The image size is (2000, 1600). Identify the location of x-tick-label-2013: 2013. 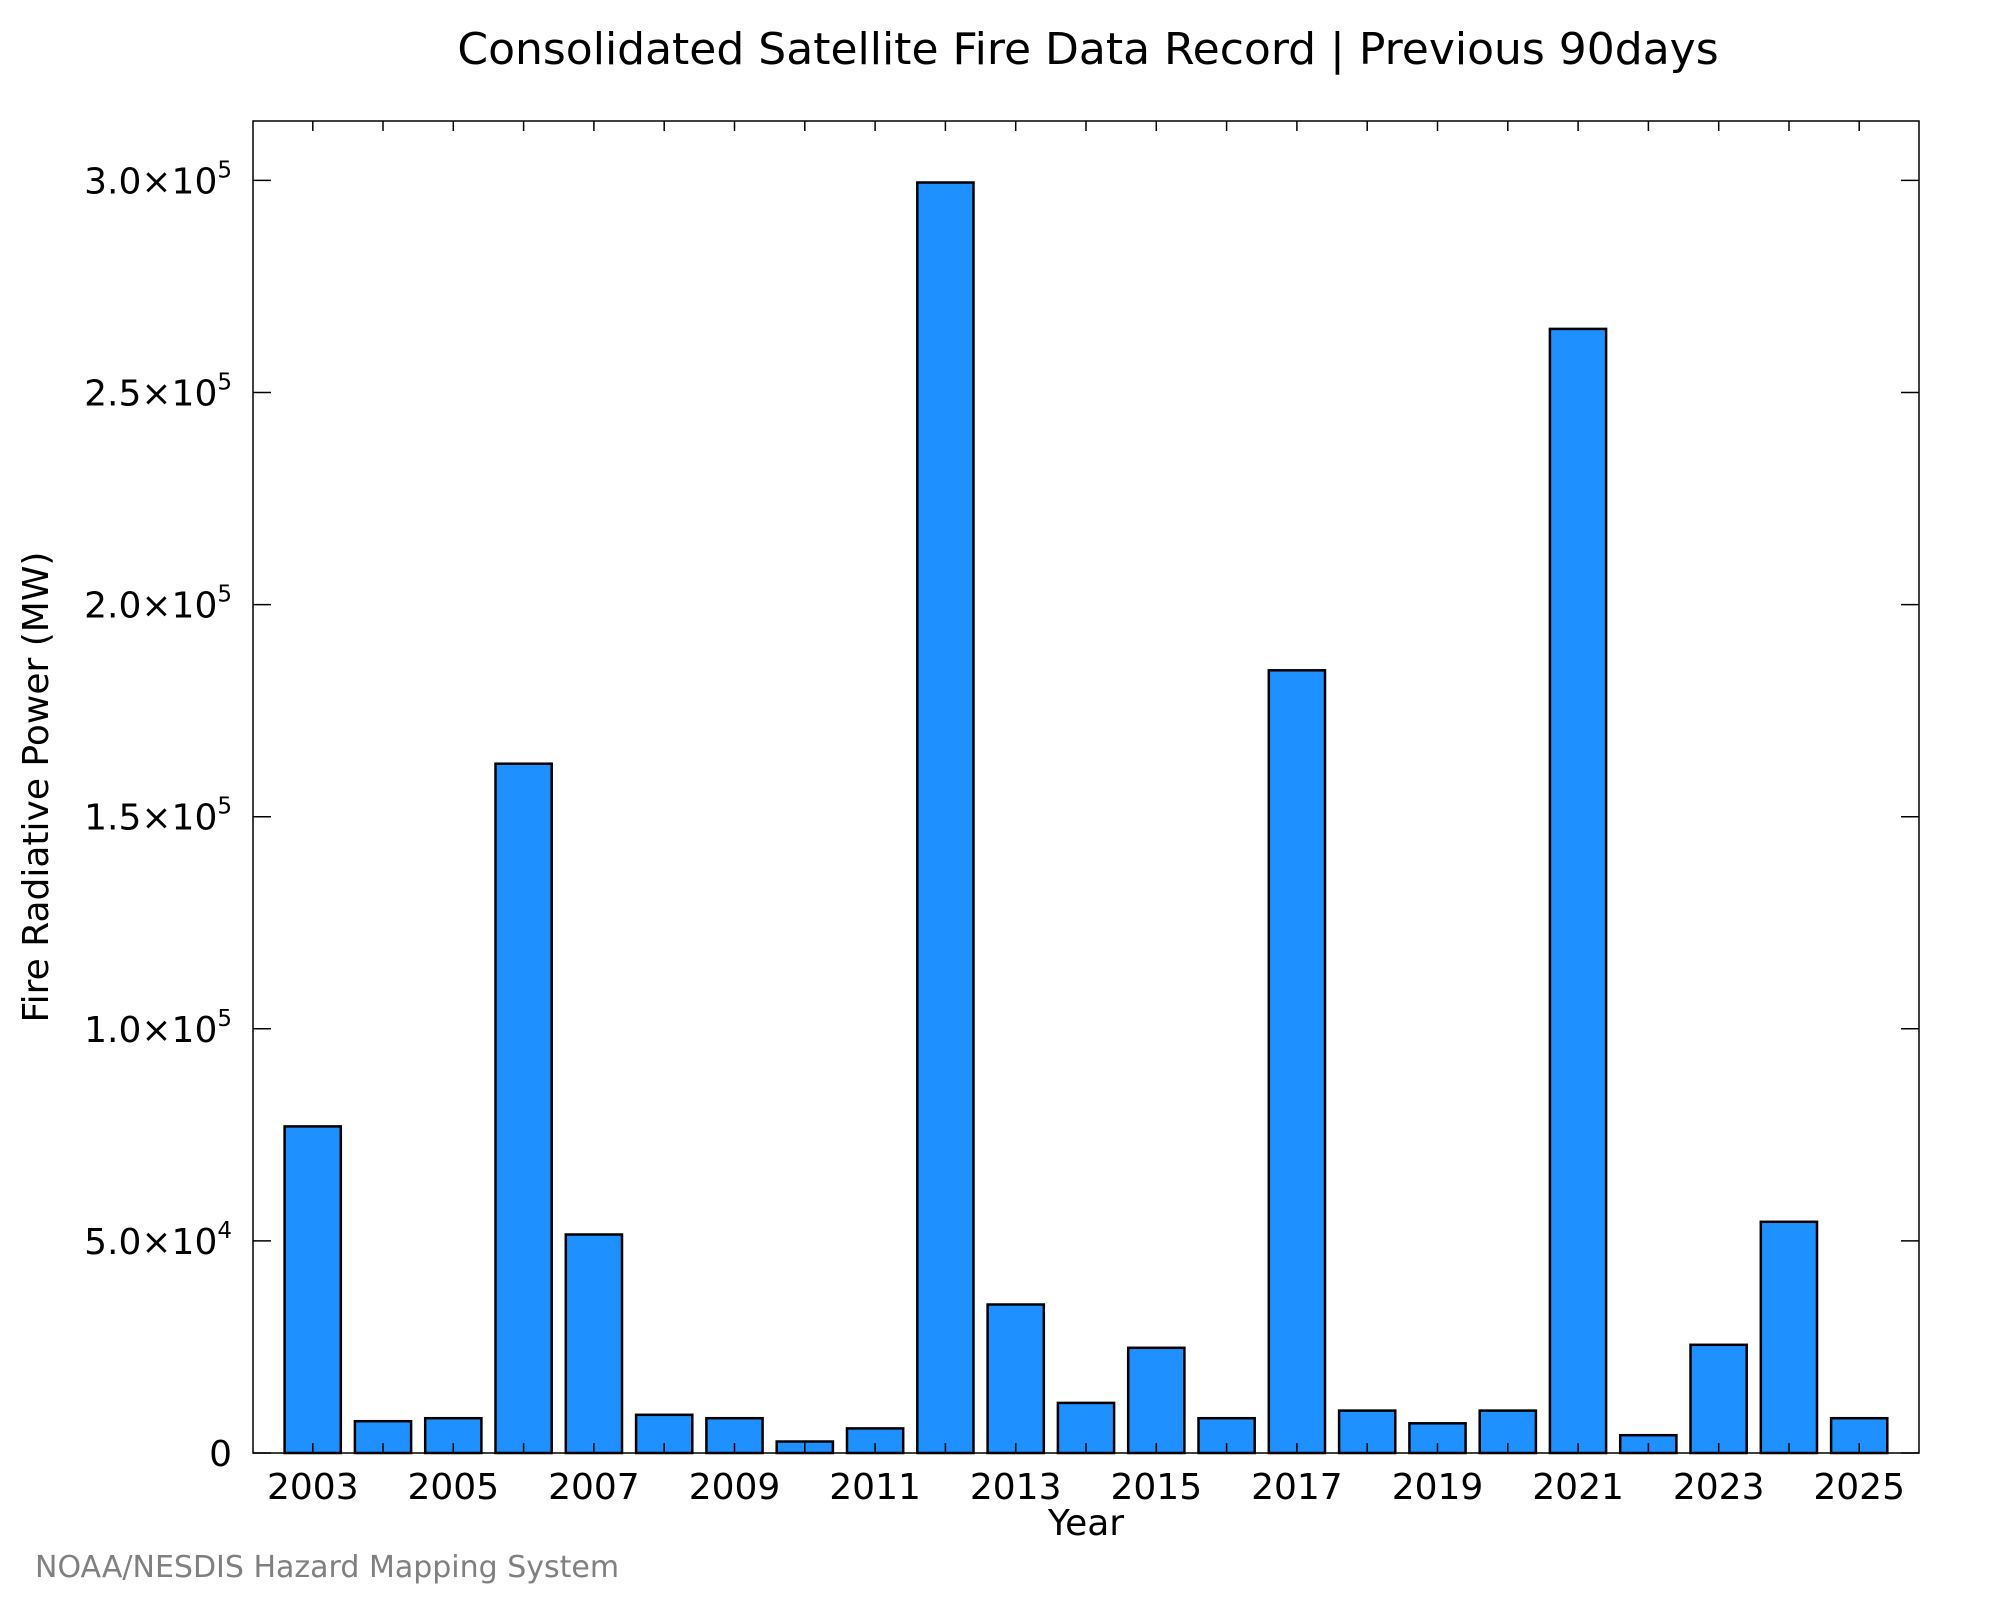
(1016, 1487).